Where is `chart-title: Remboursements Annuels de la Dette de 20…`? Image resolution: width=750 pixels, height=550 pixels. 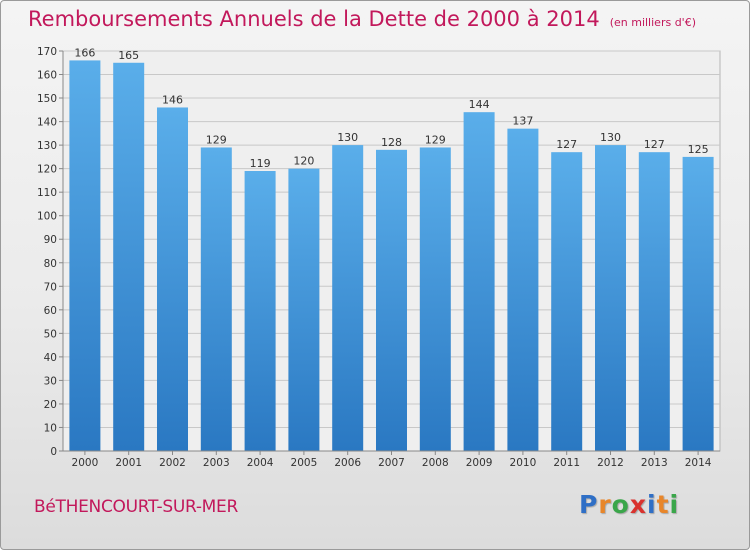 chart-title: Remboursements Annuels de la Dette de 20… is located at coordinates (314, 19).